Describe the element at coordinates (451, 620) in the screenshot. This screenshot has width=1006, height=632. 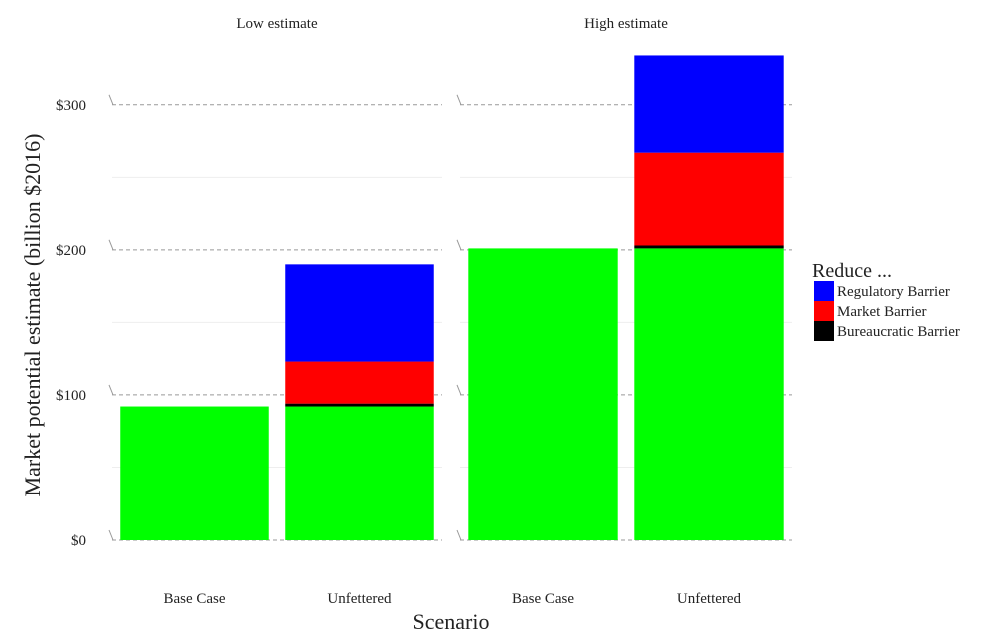
I see `x-axis-title: Scenario` at that location.